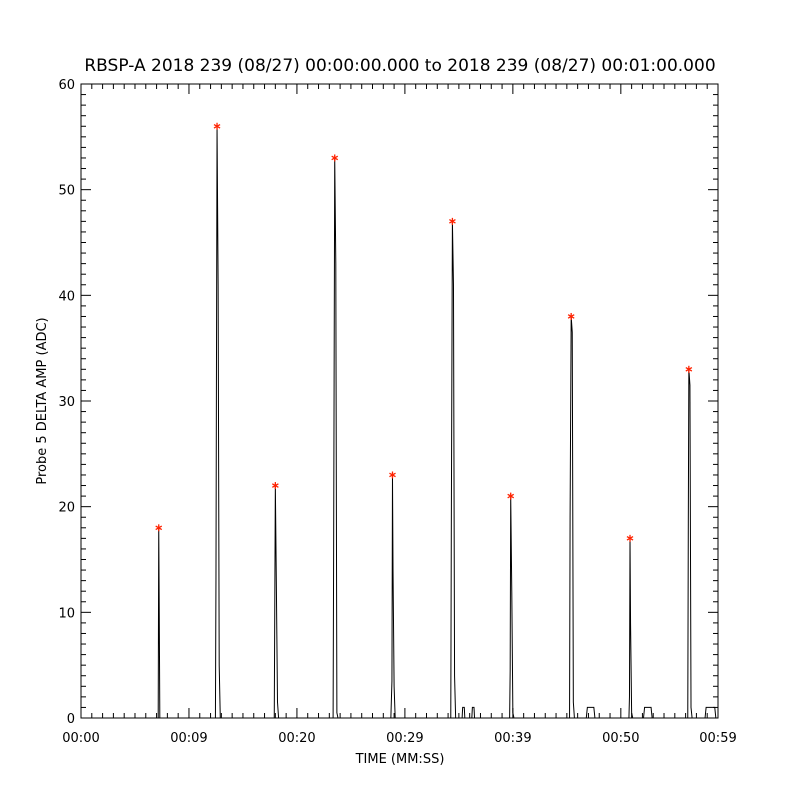  What do you see at coordinates (620, 738) in the screenshot?
I see `x-tick-label: 00:50` at bounding box center [620, 738].